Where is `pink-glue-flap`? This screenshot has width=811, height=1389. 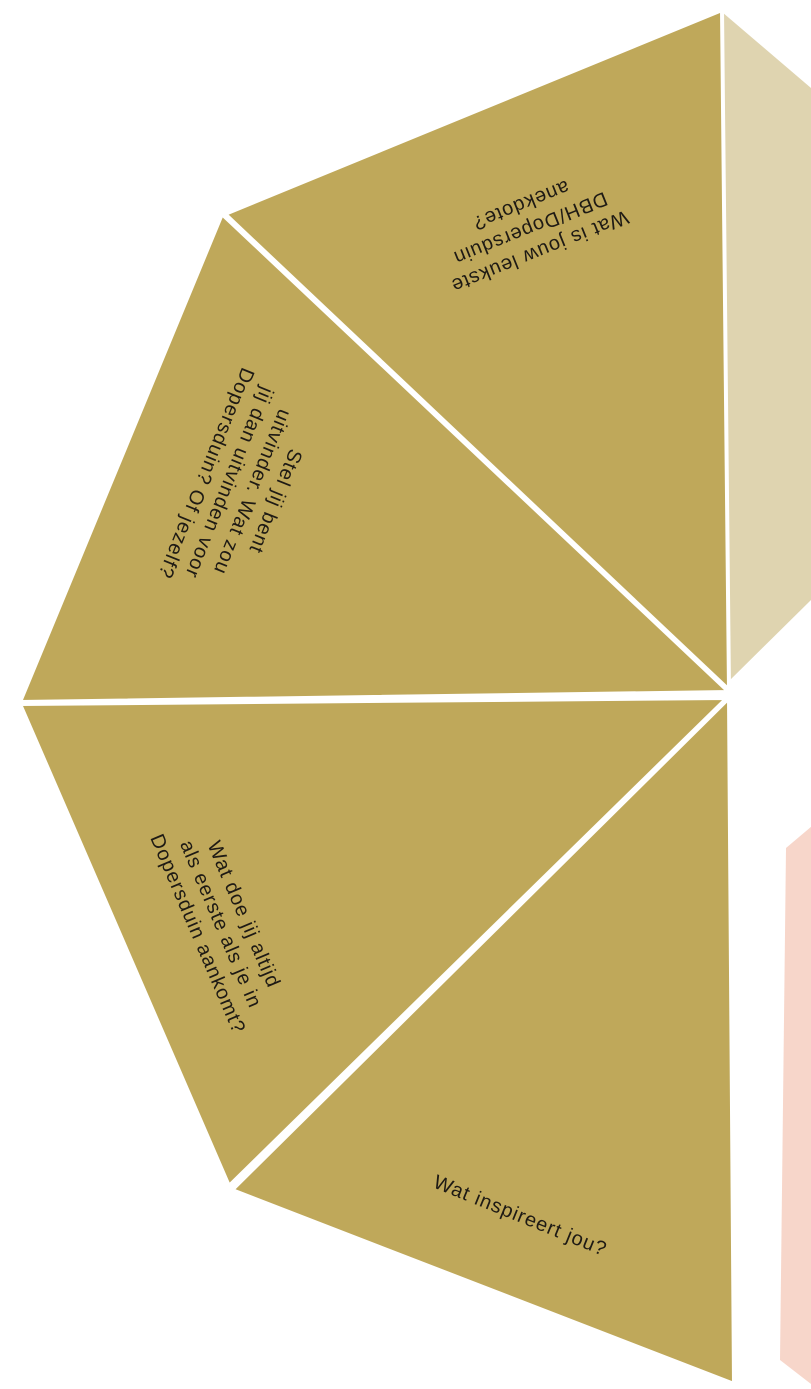 pink-glue-flap is located at coordinates (795, 1105).